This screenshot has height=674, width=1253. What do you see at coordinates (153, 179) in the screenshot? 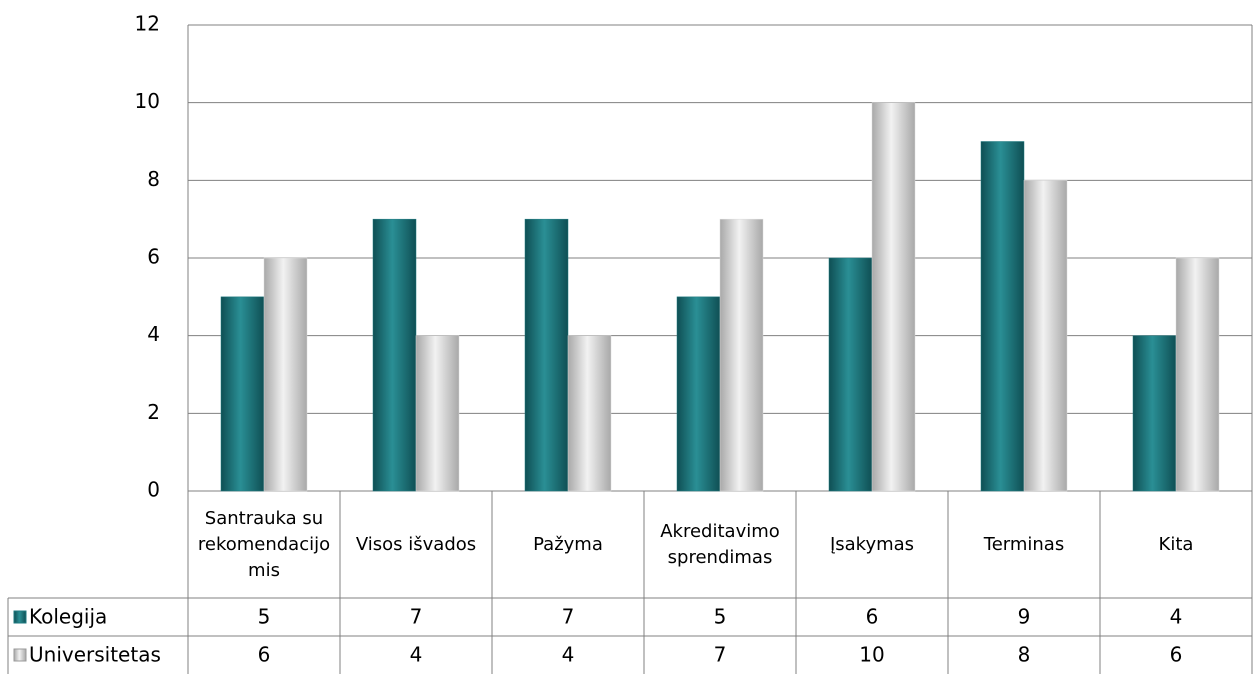
I see `y-tick-label: 8` at bounding box center [153, 179].